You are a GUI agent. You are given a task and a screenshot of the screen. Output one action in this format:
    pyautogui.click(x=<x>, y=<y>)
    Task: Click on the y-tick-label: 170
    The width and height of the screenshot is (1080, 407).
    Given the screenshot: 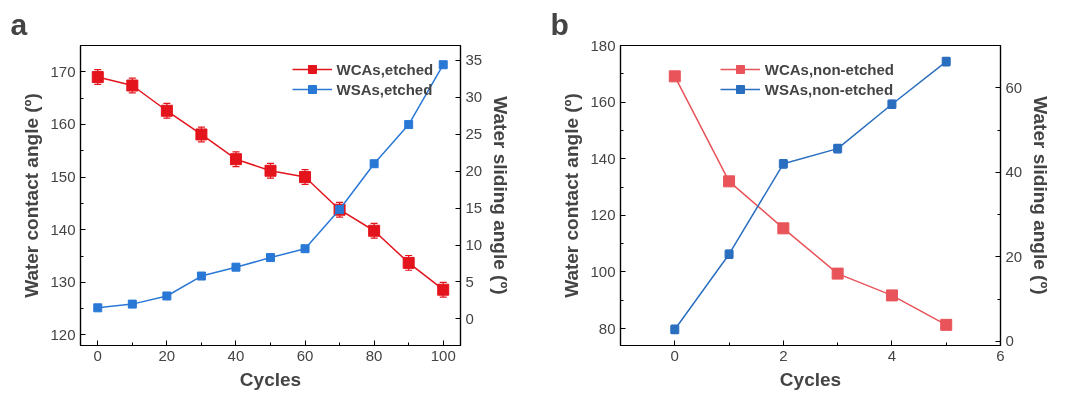 What is the action you would take?
    pyautogui.click(x=63, y=71)
    